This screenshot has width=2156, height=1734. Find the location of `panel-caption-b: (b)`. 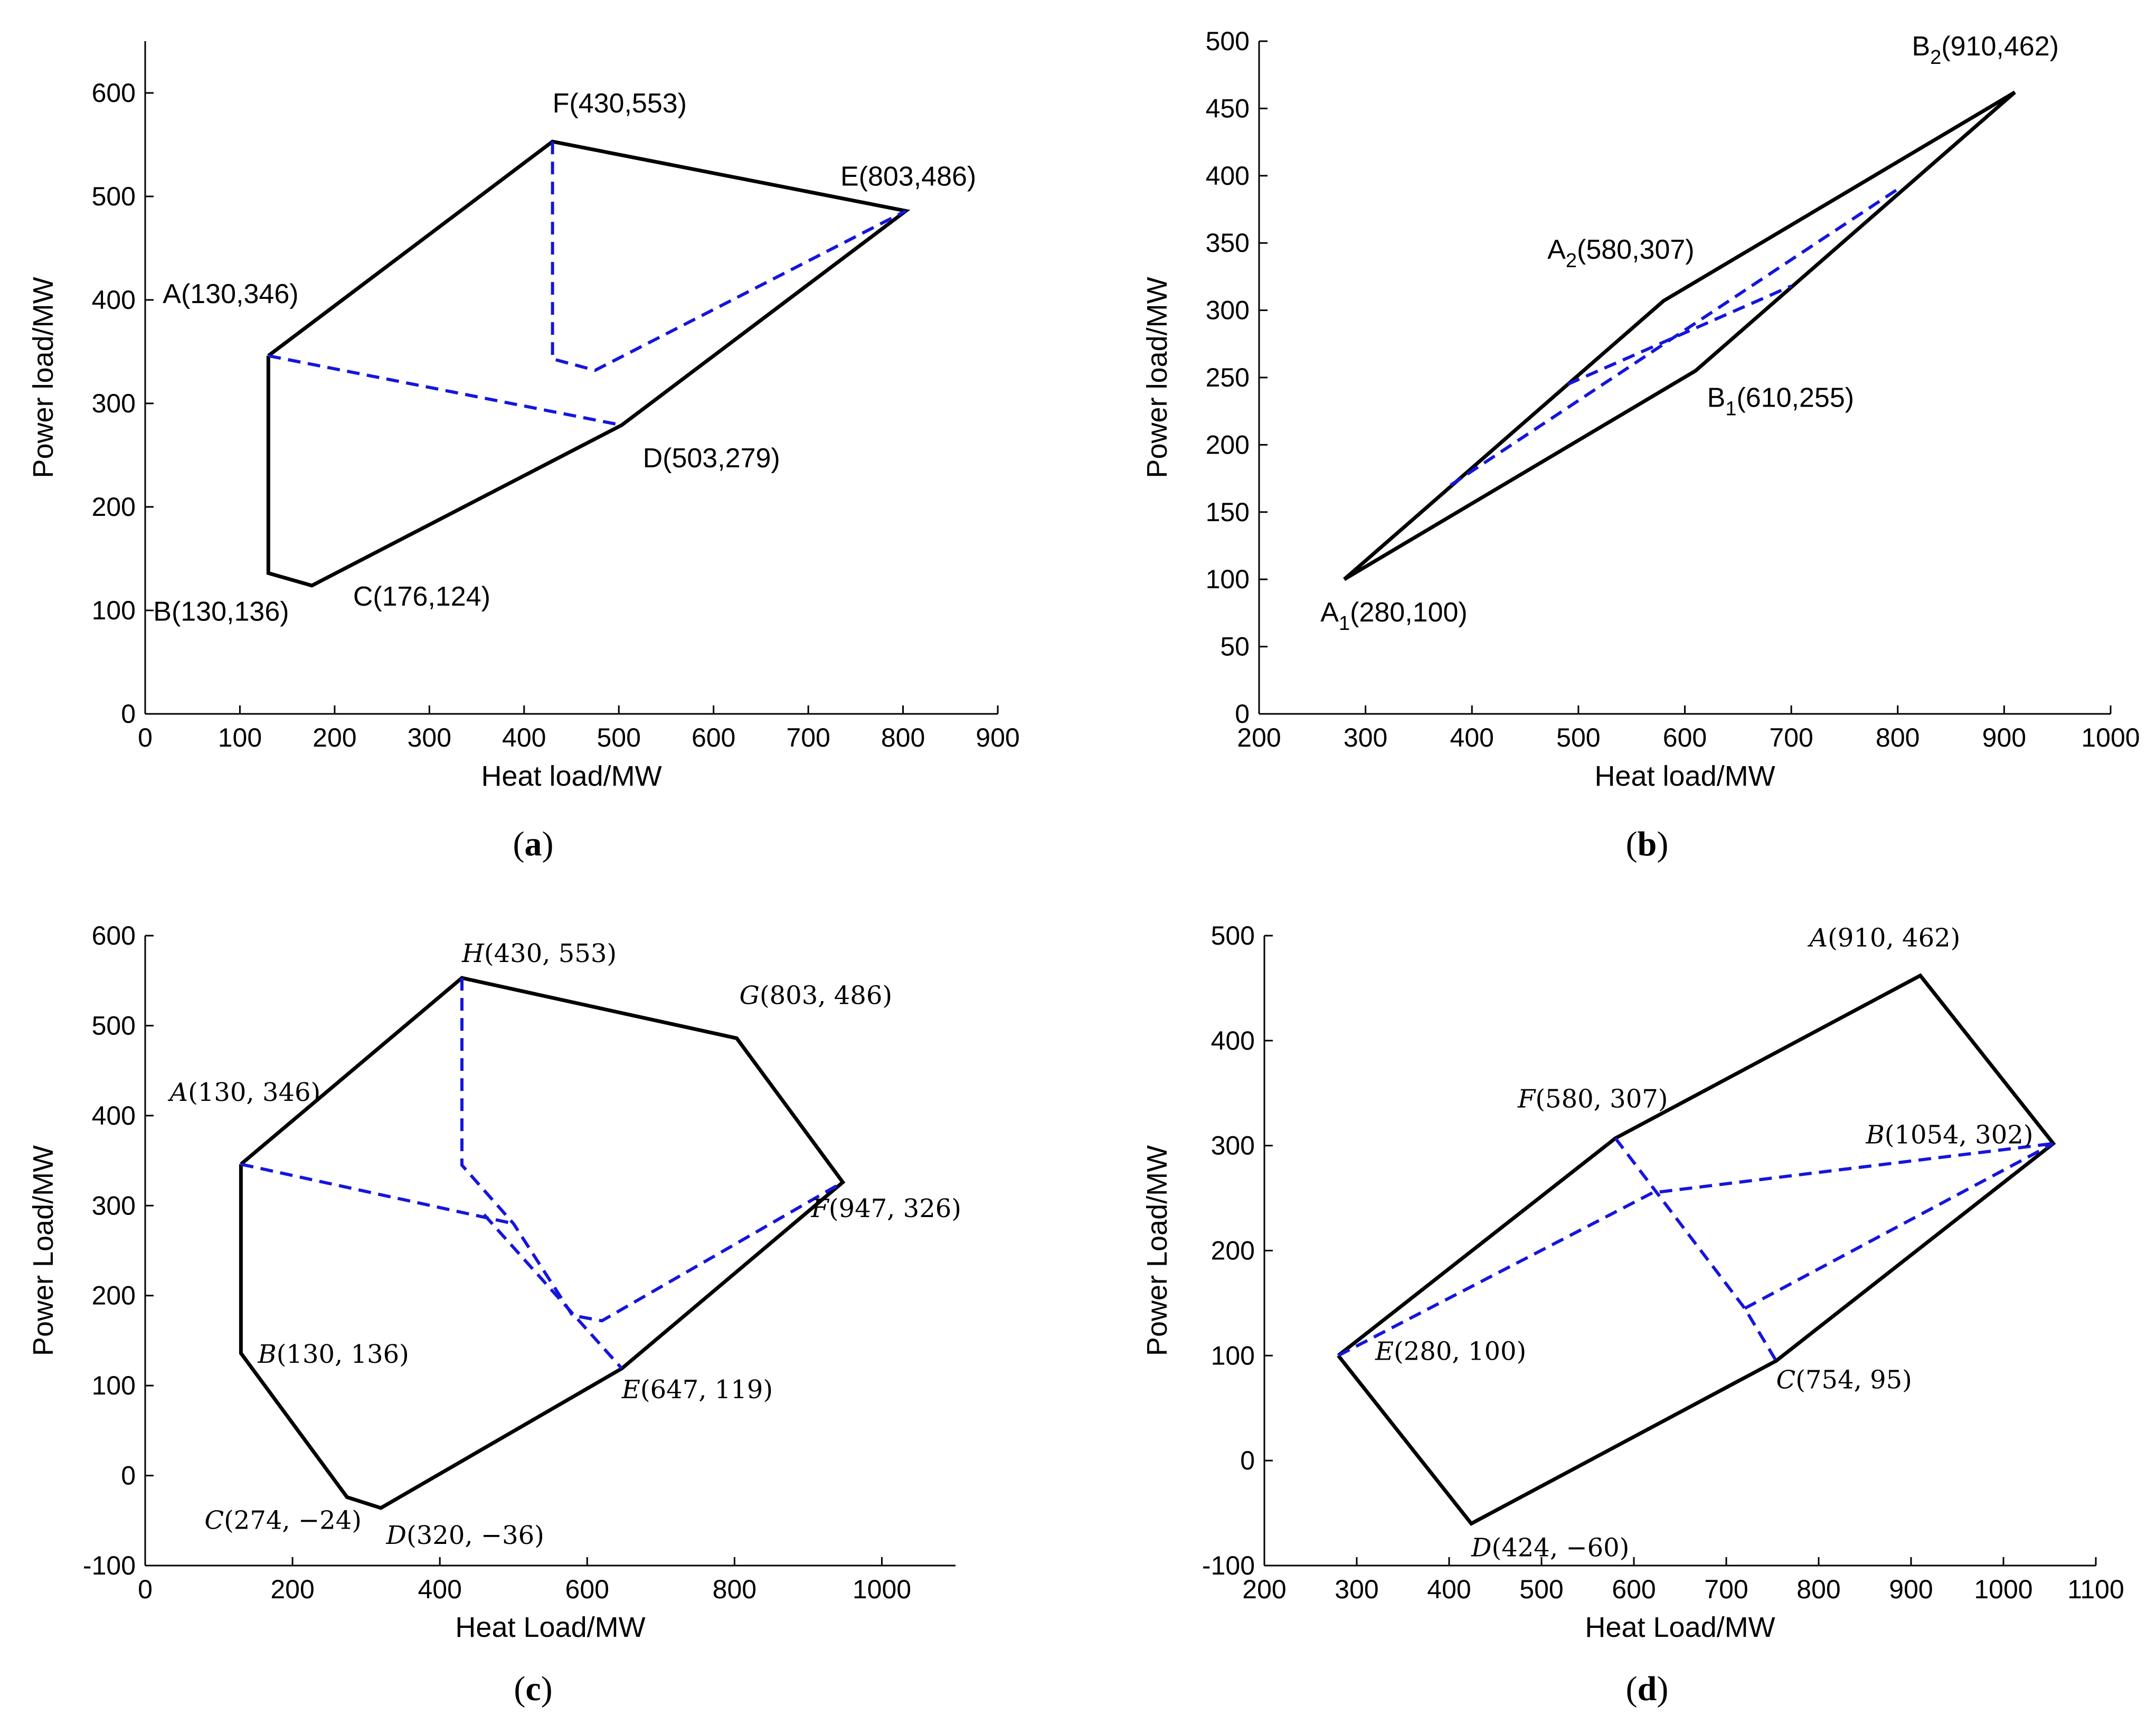

panel-caption-b: (b) is located at coordinates (1647, 844).